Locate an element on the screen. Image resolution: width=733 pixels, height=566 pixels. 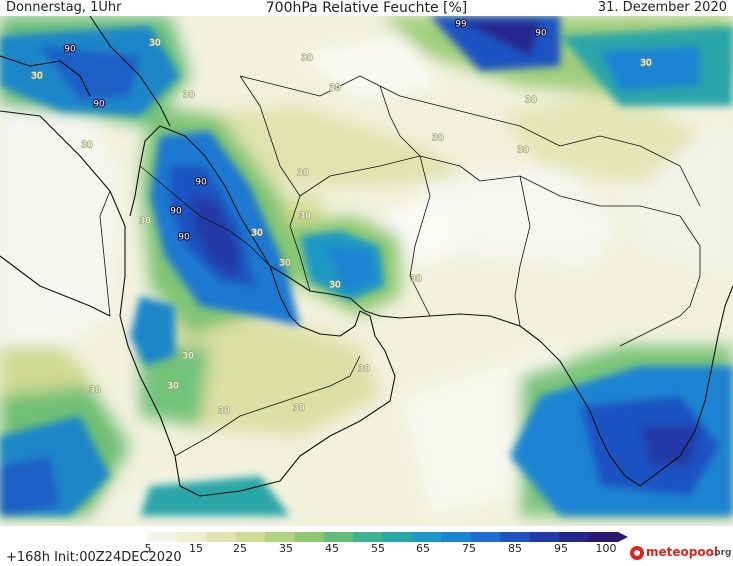
logo-text: meteopool is located at coordinates (682, 552).